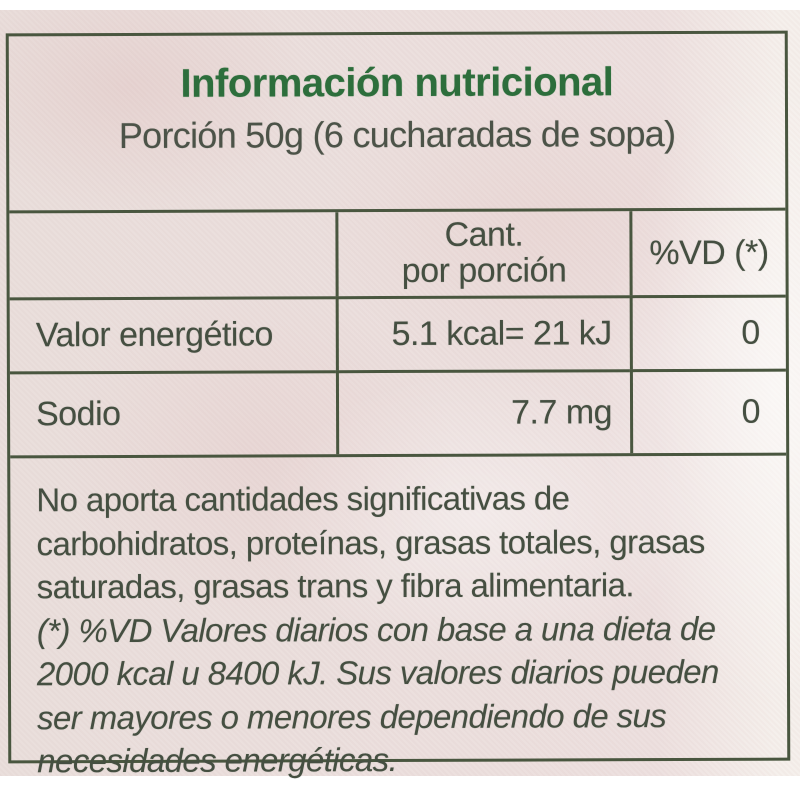 This screenshot has width=800, height=800. I want to click on header-nutrient-cell, so click(172, 254).